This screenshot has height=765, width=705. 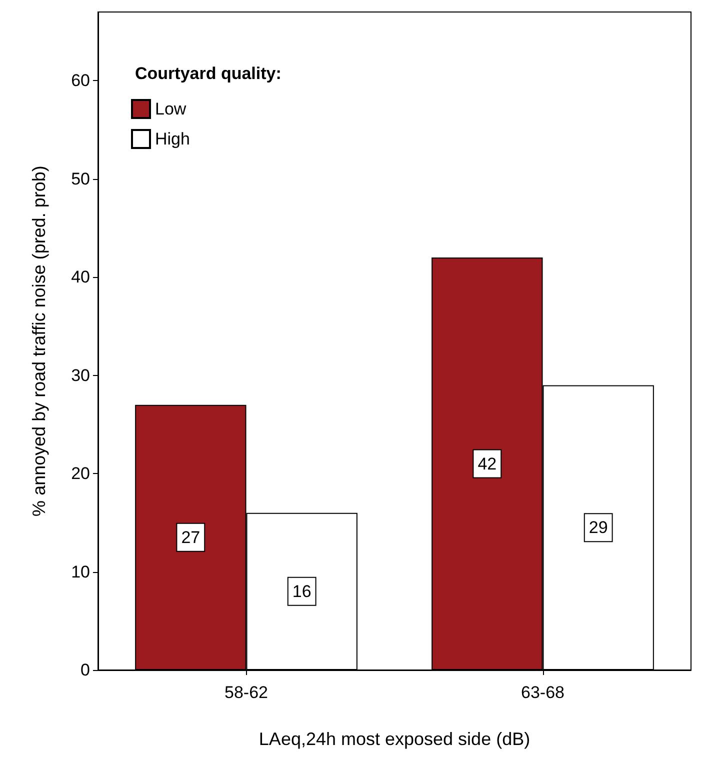 What do you see at coordinates (80, 572) in the screenshot?
I see `y-tick-label: 10` at bounding box center [80, 572].